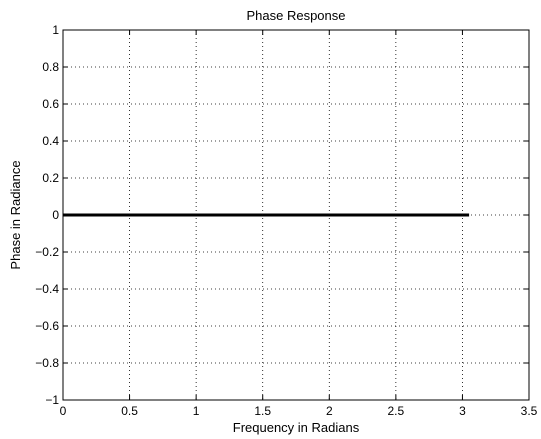 Image resolution: width=541 pixels, height=439 pixels. Describe the element at coordinates (329, 411) in the screenshot. I see `x-tick-label: 2` at that location.